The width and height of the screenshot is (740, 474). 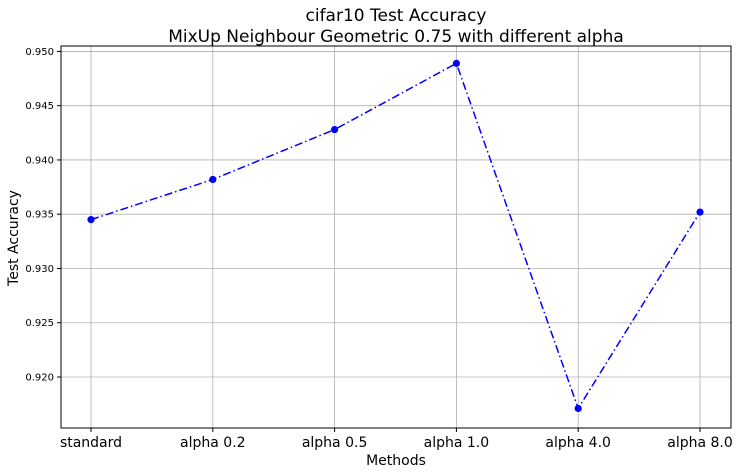 What do you see at coordinates (39, 323) in the screenshot?
I see `y-tick-label: 0.925` at bounding box center [39, 323].